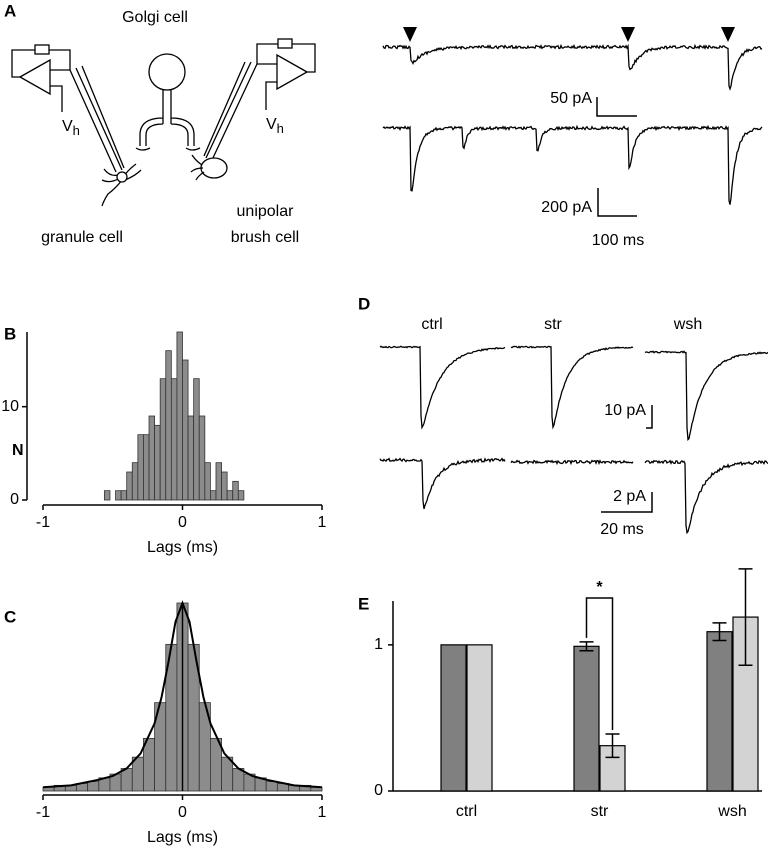 This screenshot has width=768, height=853. I want to click on ubc-body, so click(214, 168).